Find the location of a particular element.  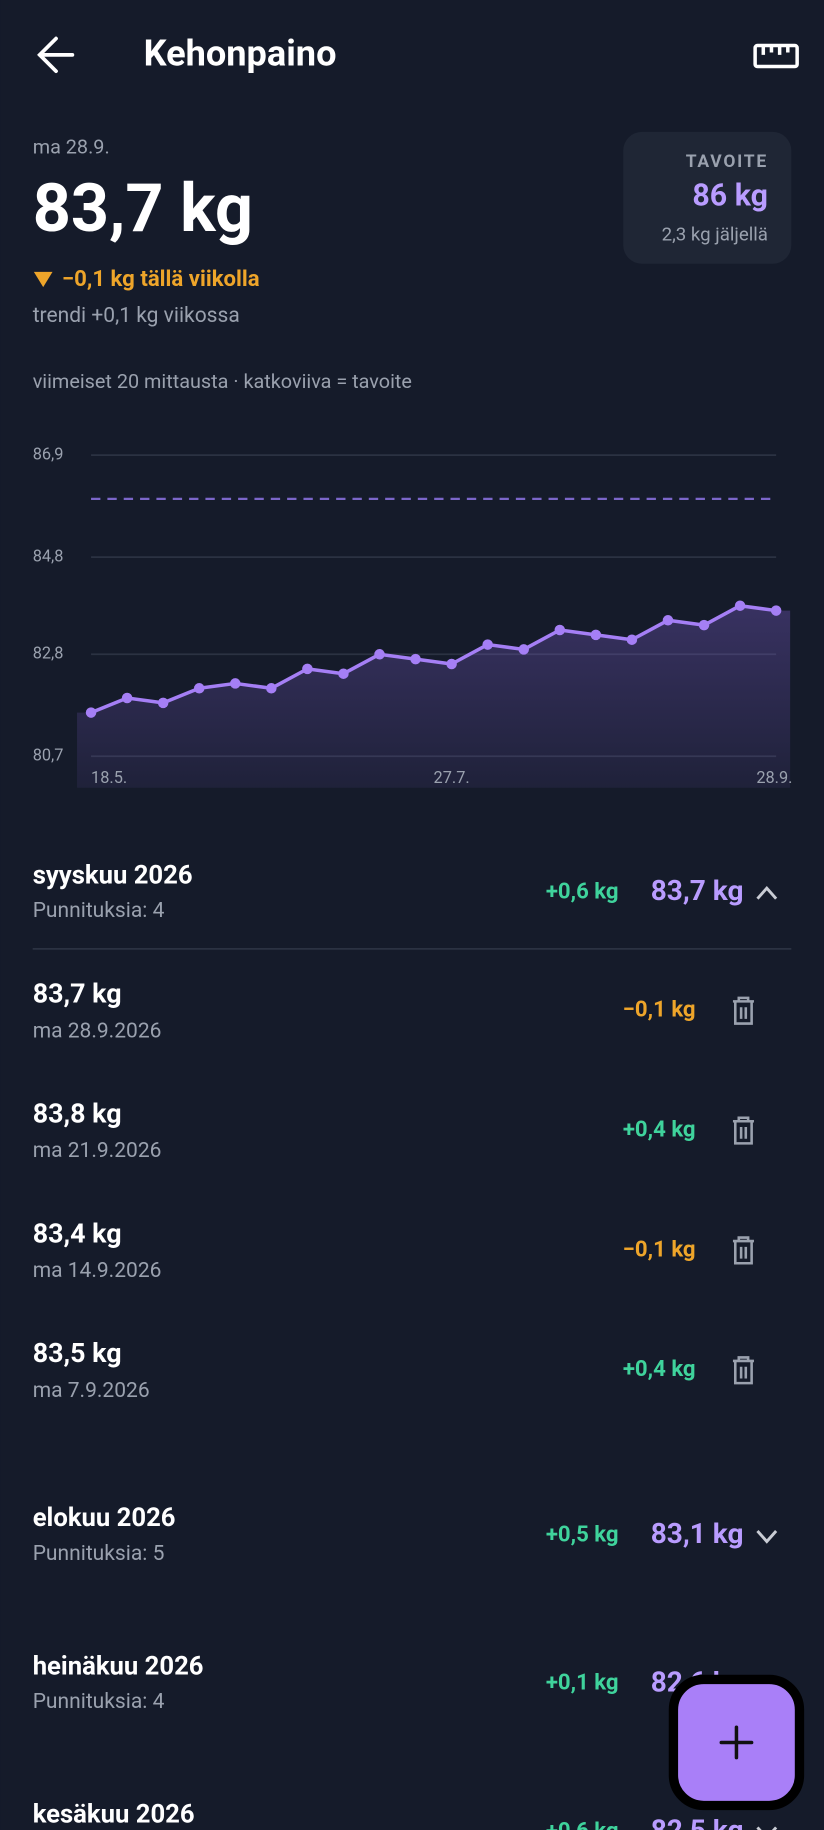

area is located at coordinates (434, 696).